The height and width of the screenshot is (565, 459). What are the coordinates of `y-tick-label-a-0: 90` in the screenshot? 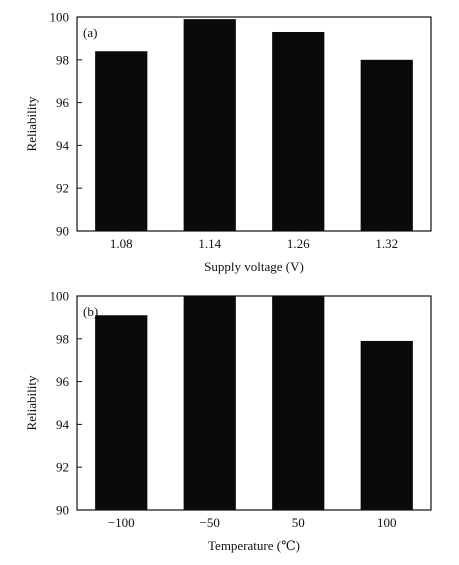 It's located at (62, 231).